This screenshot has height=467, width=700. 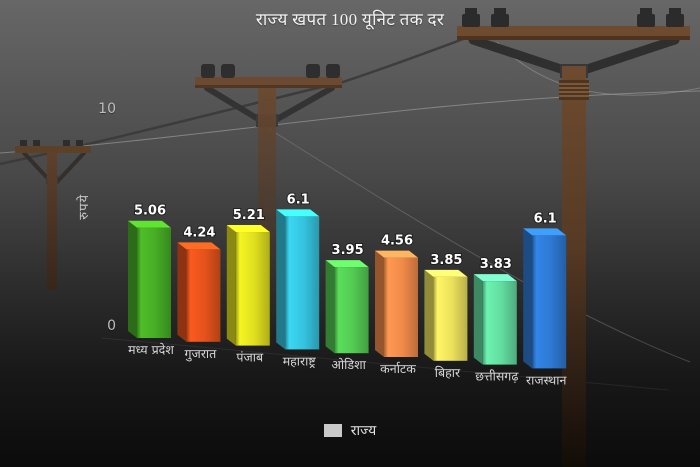 What do you see at coordinates (111, 326) in the screenshot?
I see `y-axis-tick-0: 0` at bounding box center [111, 326].